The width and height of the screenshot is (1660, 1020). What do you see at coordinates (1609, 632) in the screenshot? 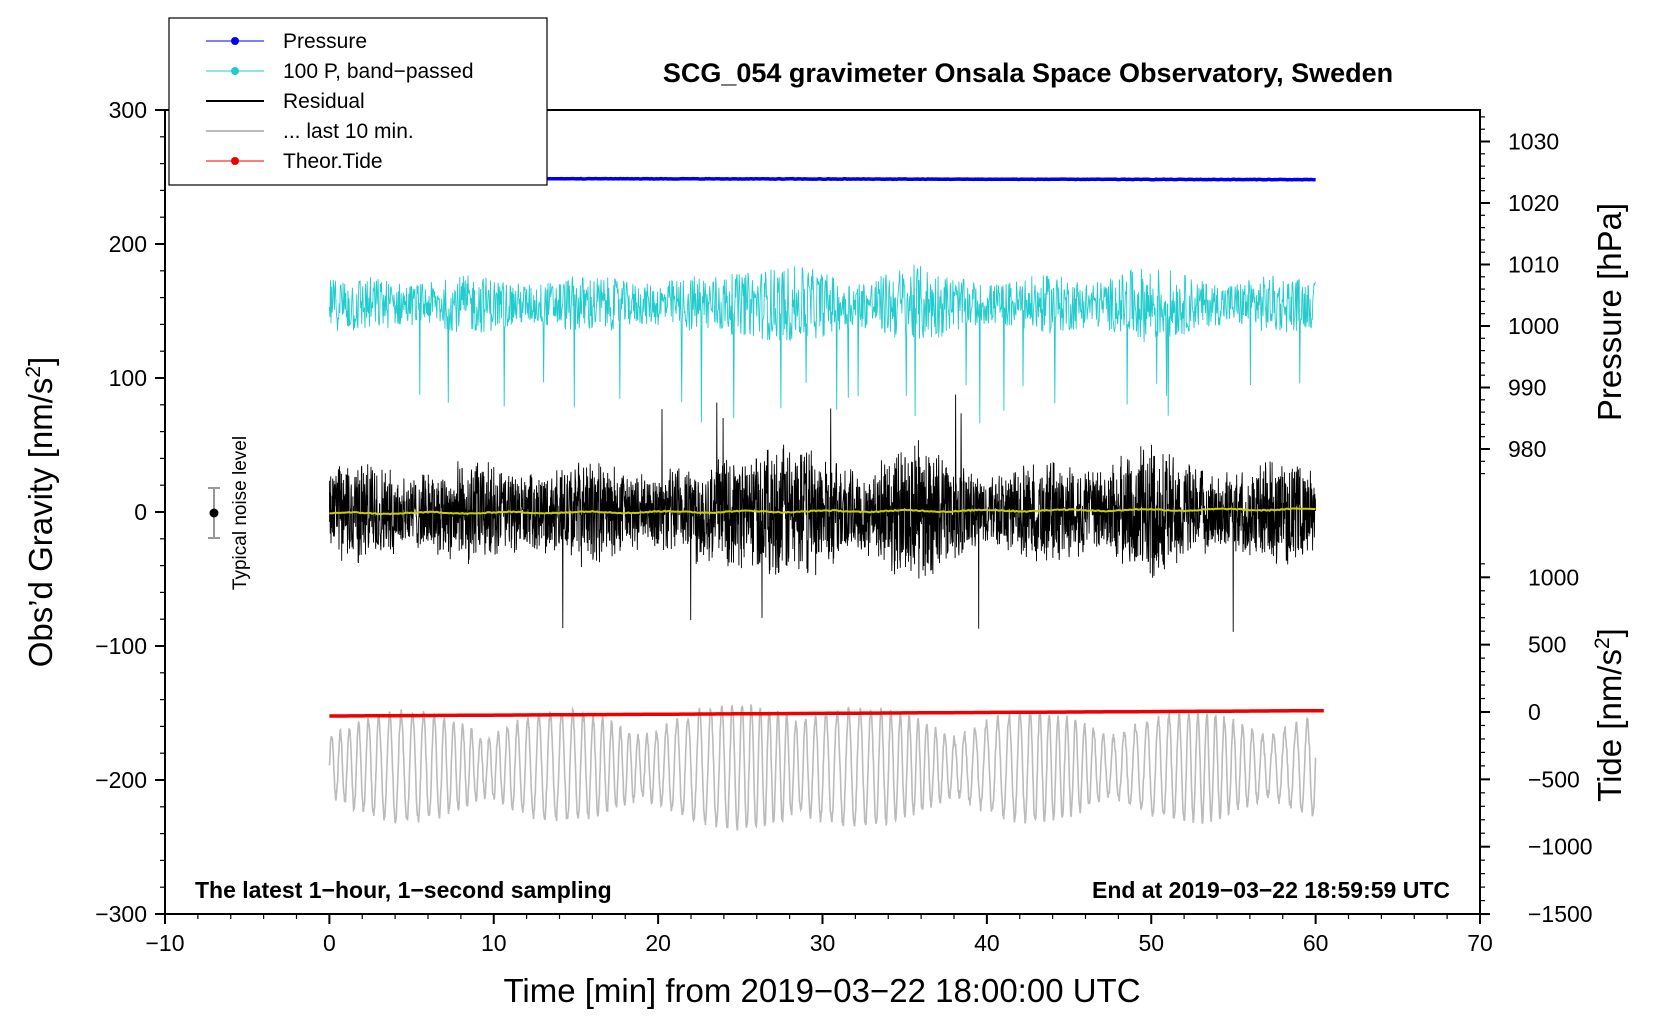
I see `tide-axis-label-end: ]` at bounding box center [1609, 632].